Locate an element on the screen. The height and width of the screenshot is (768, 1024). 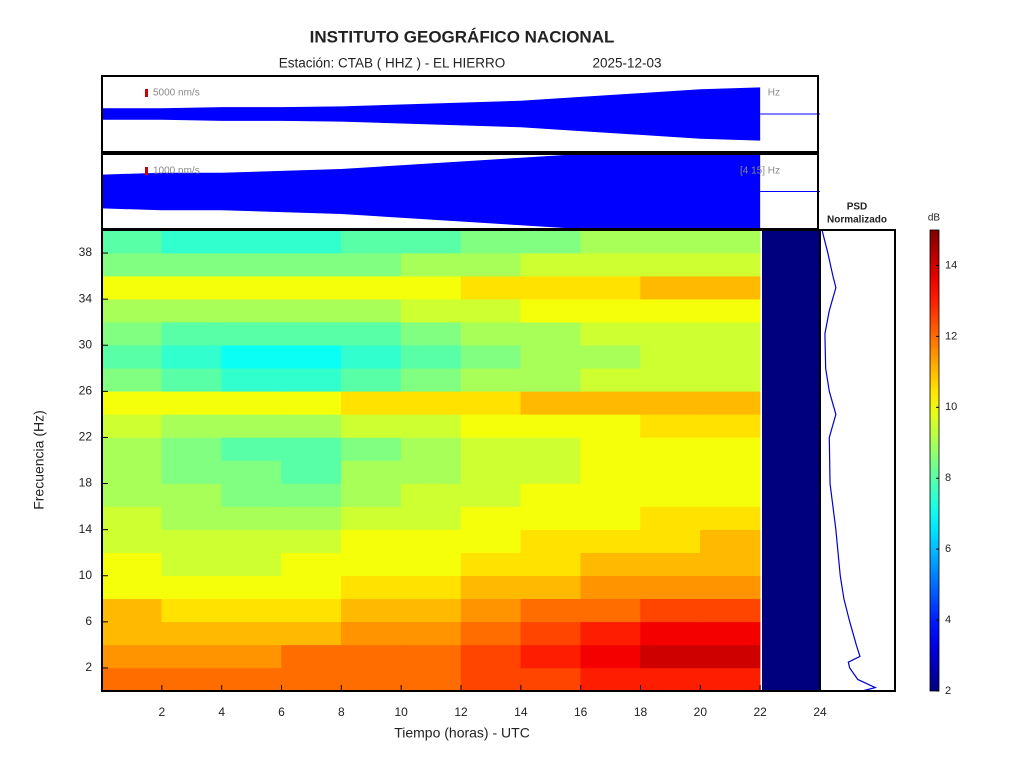
colorbar-tick-label: 14 is located at coordinates (951, 265).